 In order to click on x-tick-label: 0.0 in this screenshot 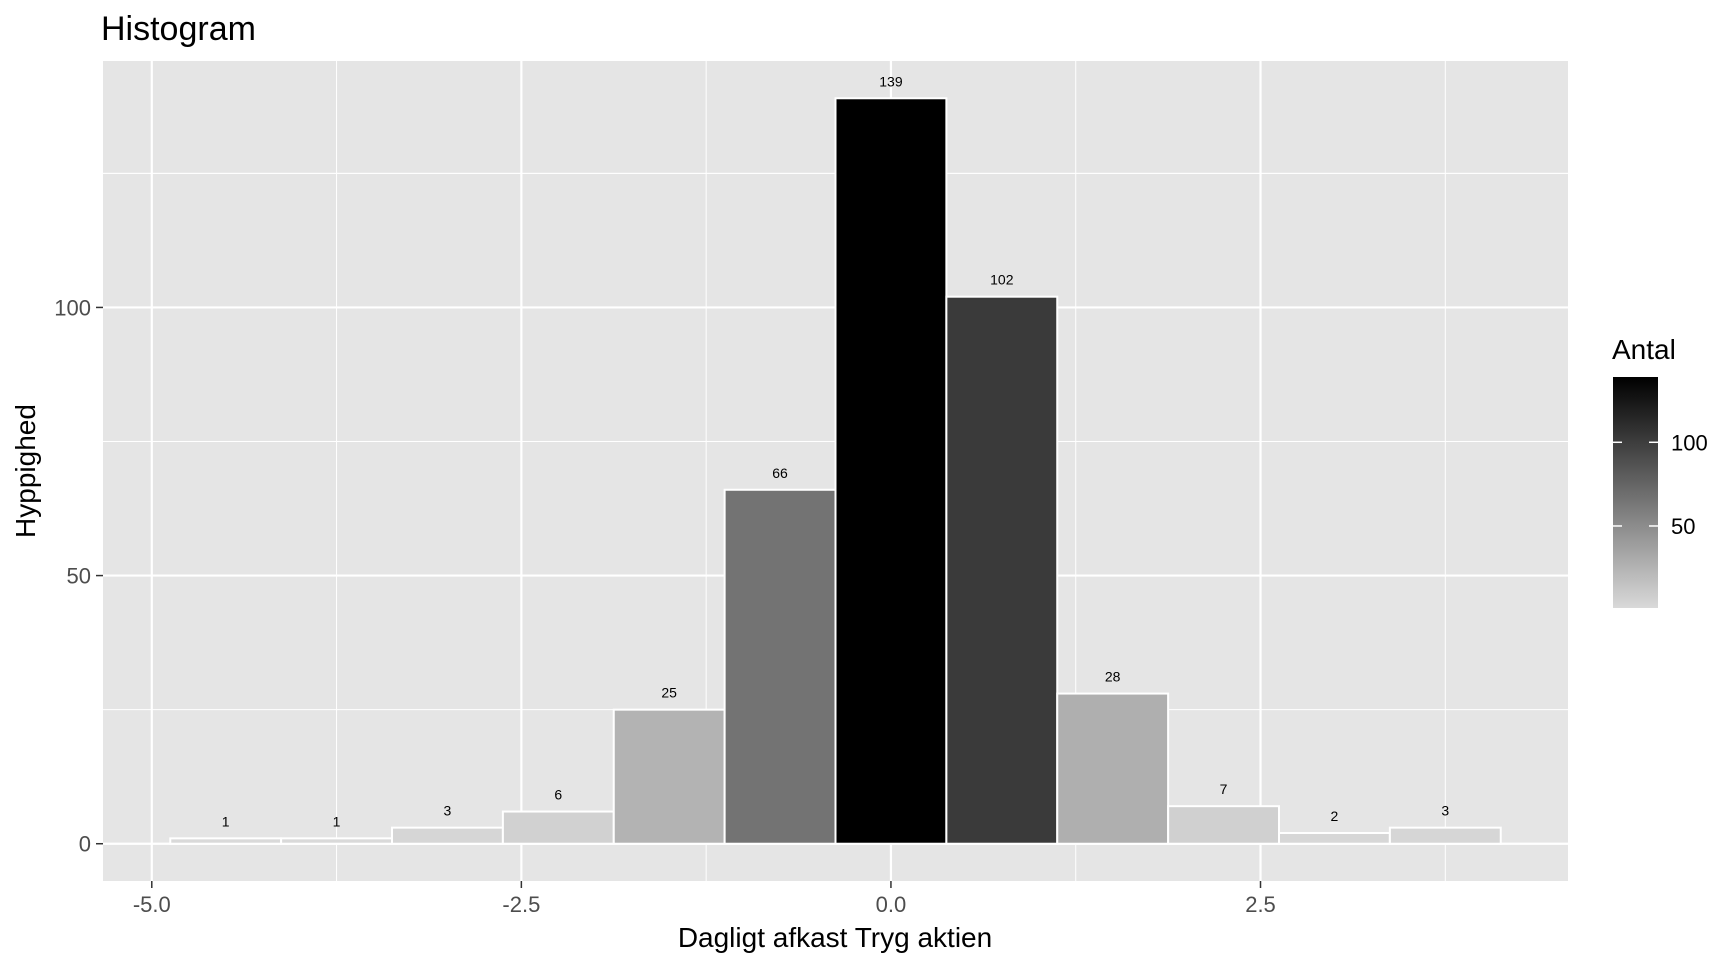, I will do `click(891, 904)`.